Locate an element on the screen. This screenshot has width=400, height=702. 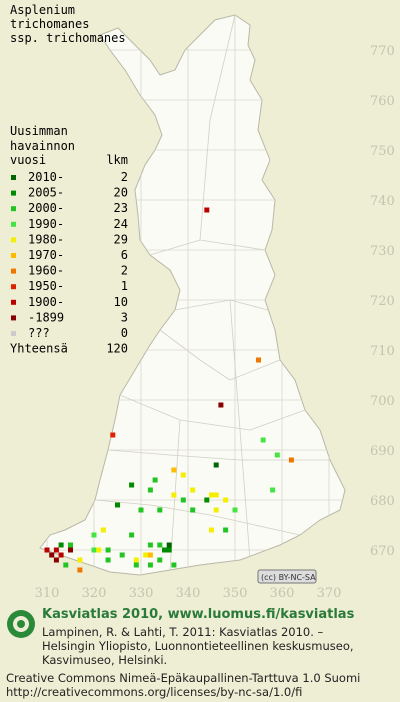
grid-label-y: 710 is located at coordinates (382, 351).